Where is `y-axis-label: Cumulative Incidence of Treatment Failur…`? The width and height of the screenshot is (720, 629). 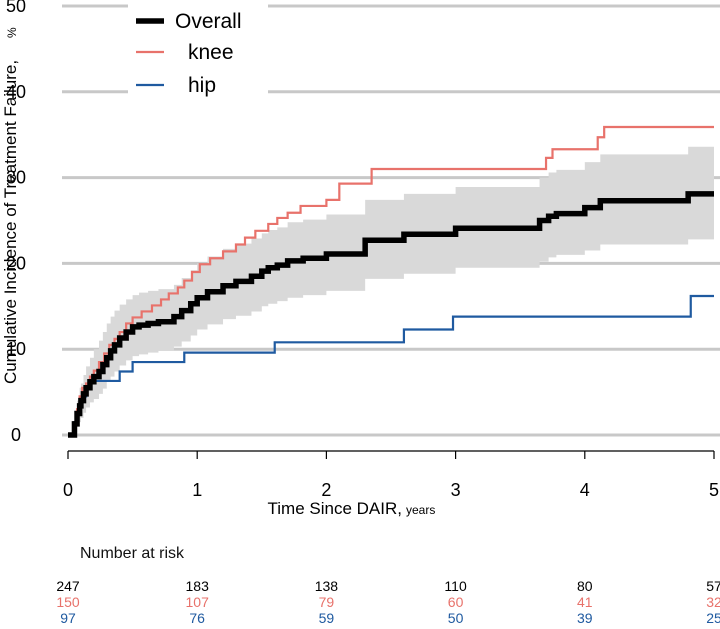 y-axis-label: Cumulative Incidence of Treatment Failur… is located at coordinates (10, 222).